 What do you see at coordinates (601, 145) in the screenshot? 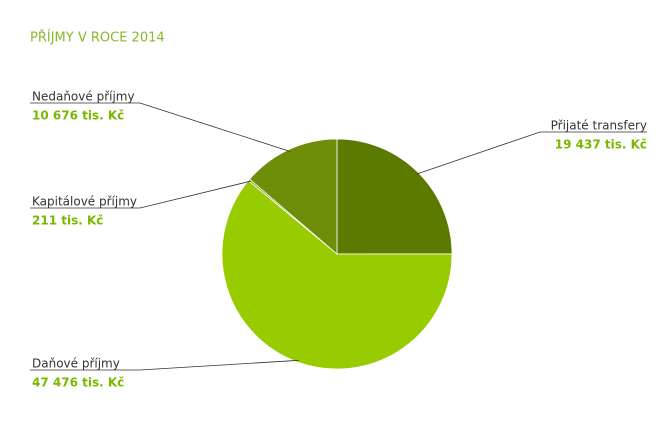
I see `slice-value-label: 19 437 tis. Kč` at bounding box center [601, 145].